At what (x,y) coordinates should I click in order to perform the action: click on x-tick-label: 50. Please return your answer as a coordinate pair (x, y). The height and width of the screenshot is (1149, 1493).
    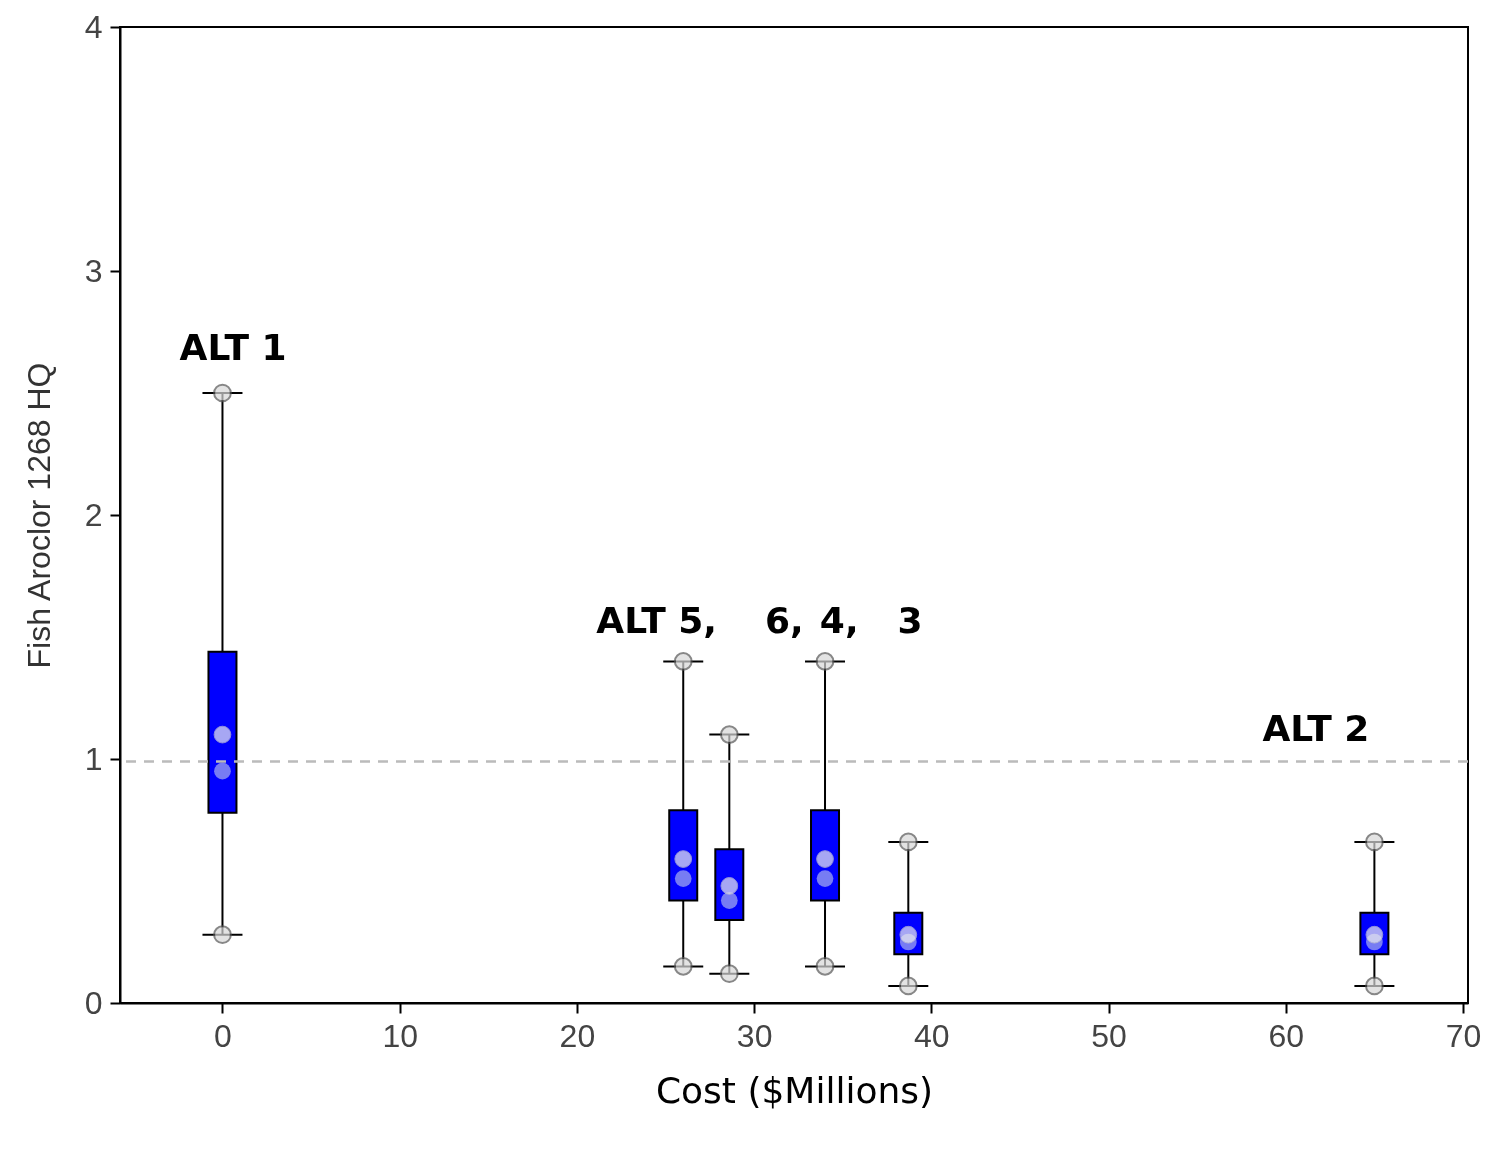
    Looking at the image, I should click on (1109, 1035).